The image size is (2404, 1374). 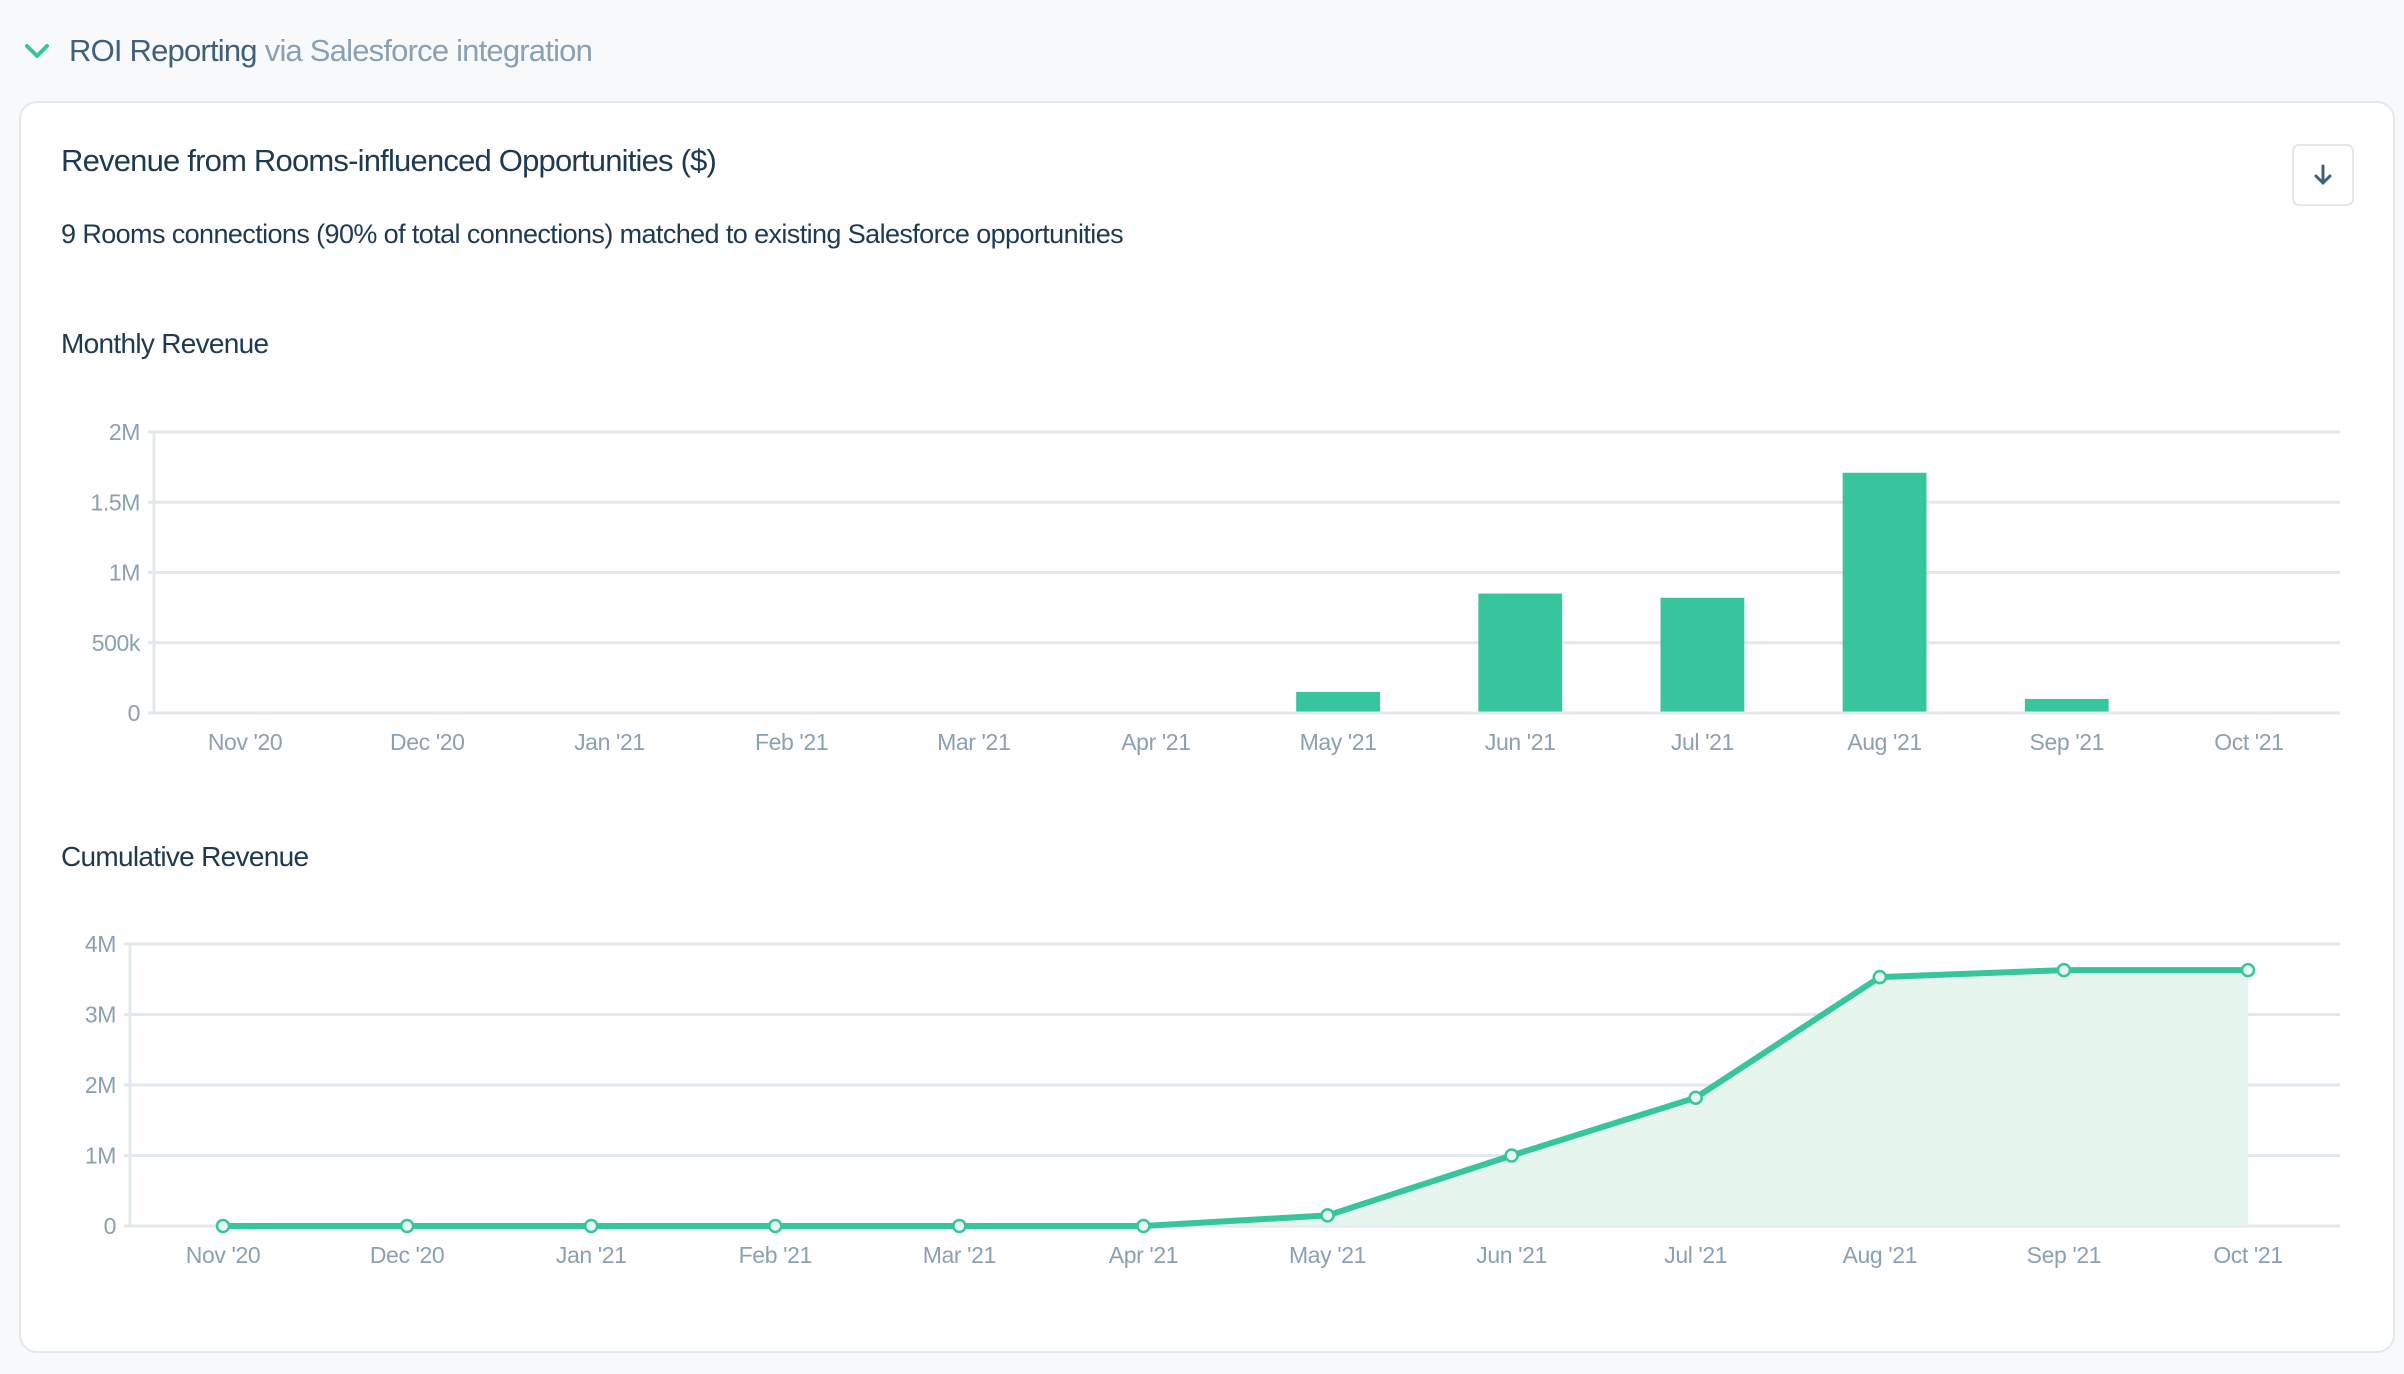 What do you see at coordinates (37, 51) in the screenshot?
I see `chevron-down-icon` at bounding box center [37, 51].